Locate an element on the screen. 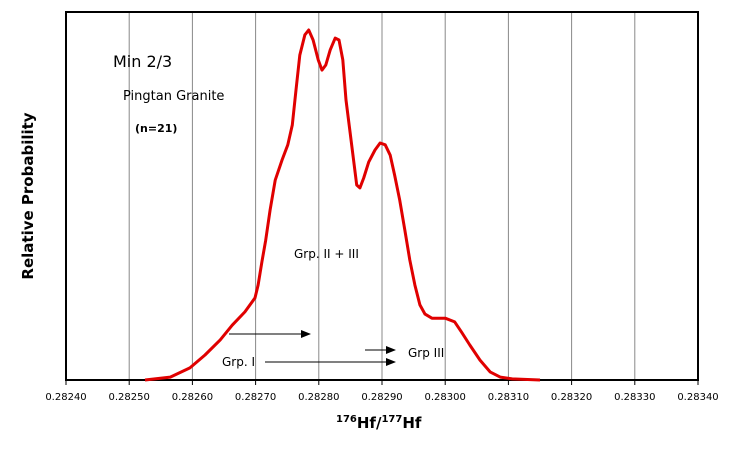  x-tick-label: 0.28320 is located at coordinates (571, 397).